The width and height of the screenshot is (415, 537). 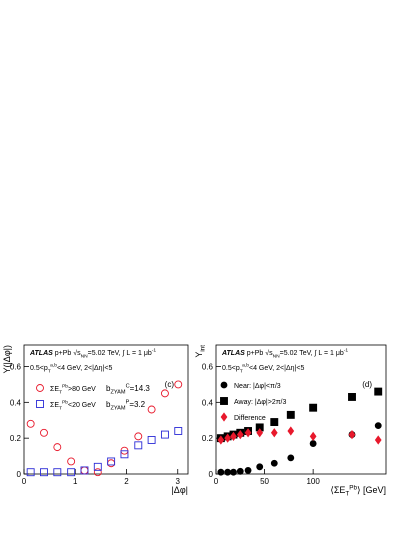 I want to click on text-part: ⟩ [GeV], so click(x=371, y=490).